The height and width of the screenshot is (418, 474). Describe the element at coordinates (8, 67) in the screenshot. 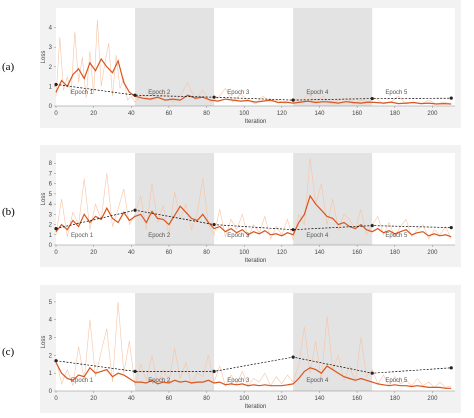

I see `panel-tag: (a)` at that location.